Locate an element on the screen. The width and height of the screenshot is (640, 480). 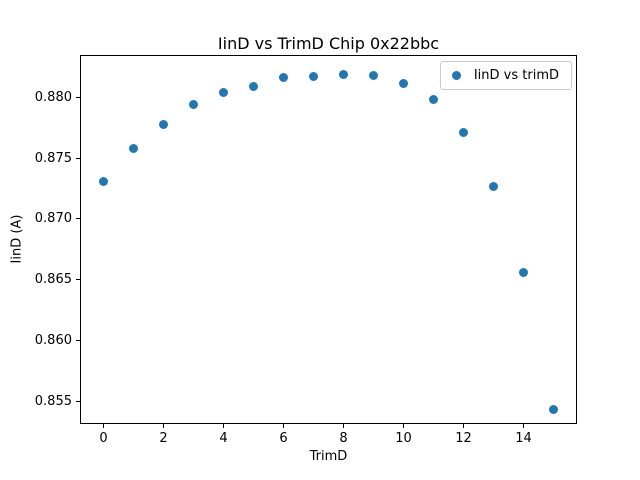
y-tick-label: 0.880 is located at coordinates (53, 97).